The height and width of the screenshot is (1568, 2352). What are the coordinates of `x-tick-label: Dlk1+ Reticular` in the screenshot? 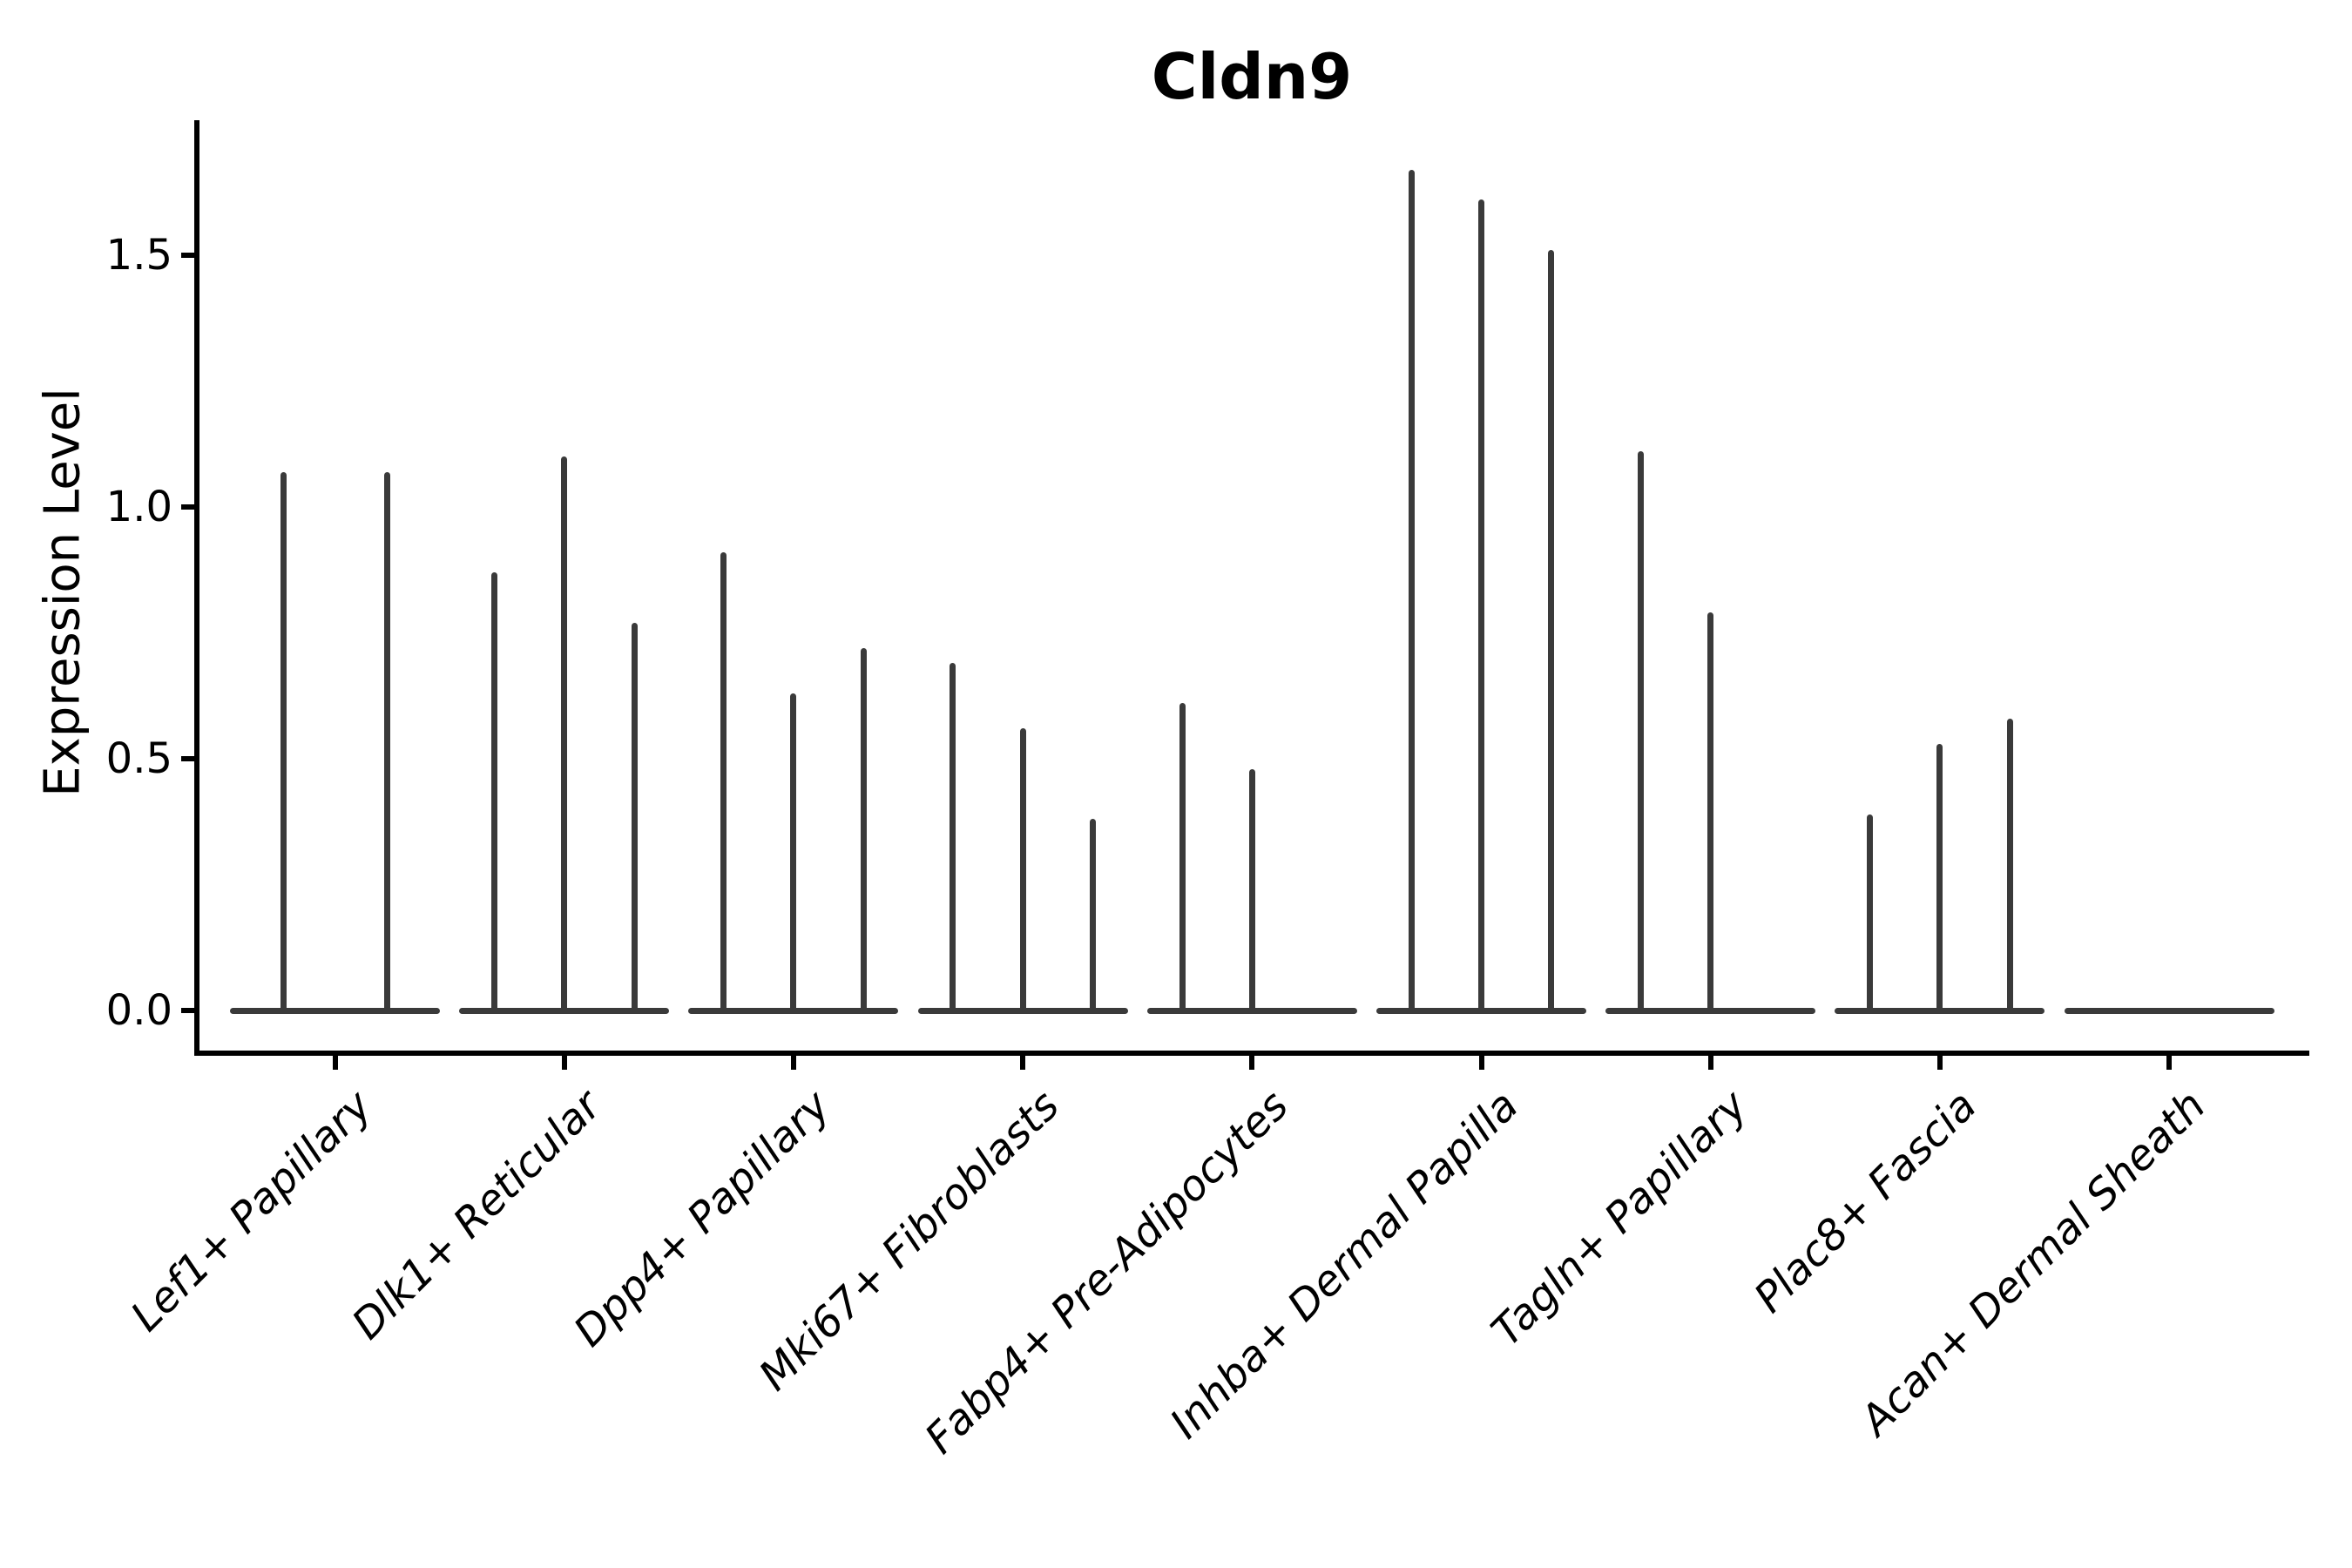 It's located at (476, 1215).